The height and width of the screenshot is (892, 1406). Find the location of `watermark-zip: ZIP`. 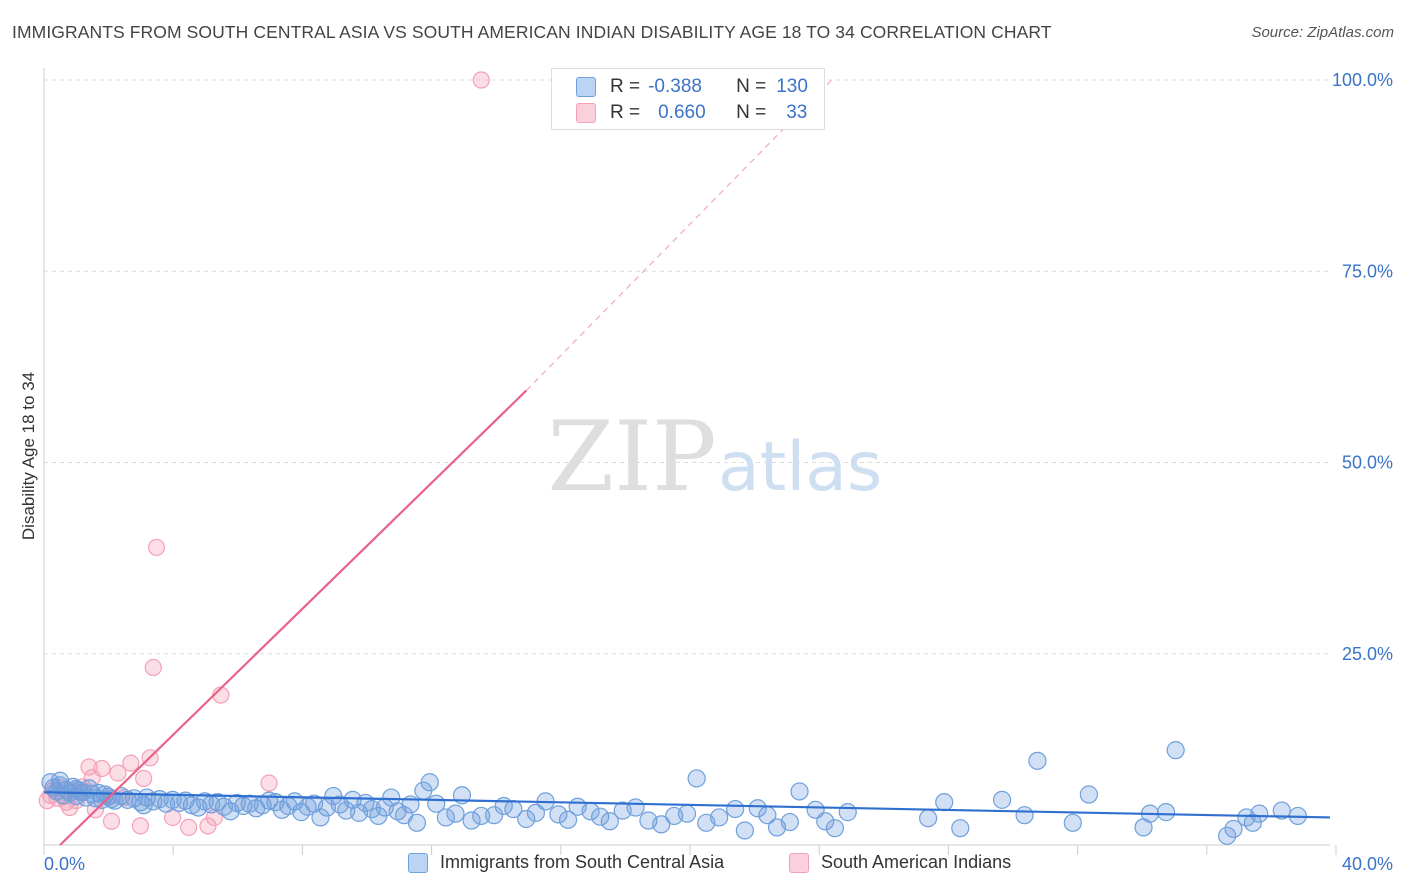

watermark-zip: ZIP is located at coordinates (631, 457).